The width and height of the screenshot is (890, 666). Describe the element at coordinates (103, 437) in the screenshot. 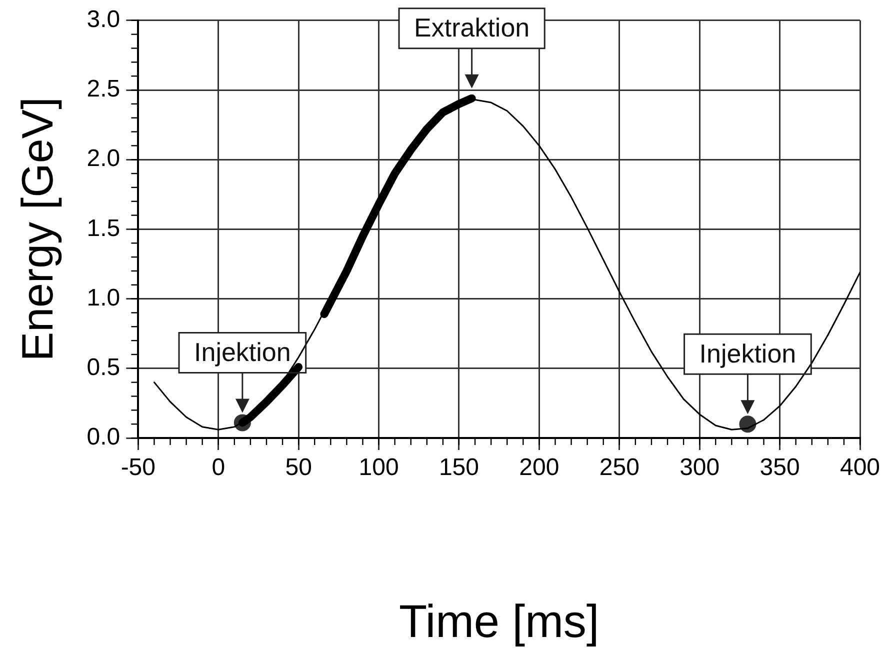

I see `y-tick-label: 0.0` at that location.